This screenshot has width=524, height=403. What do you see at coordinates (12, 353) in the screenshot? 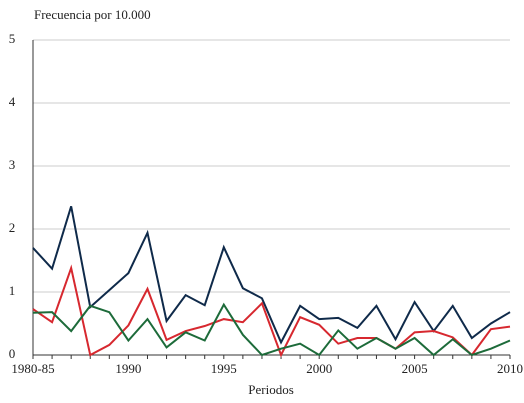
I see `y-tick-label: 0` at bounding box center [12, 353].